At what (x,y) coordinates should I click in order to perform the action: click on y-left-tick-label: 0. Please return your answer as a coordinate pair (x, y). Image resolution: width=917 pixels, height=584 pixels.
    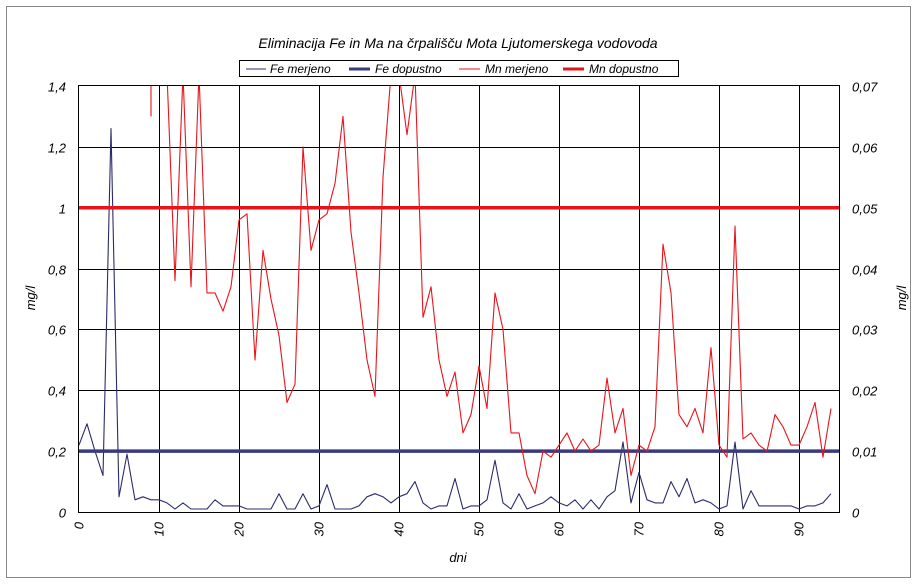
    Looking at the image, I should click on (63, 513).